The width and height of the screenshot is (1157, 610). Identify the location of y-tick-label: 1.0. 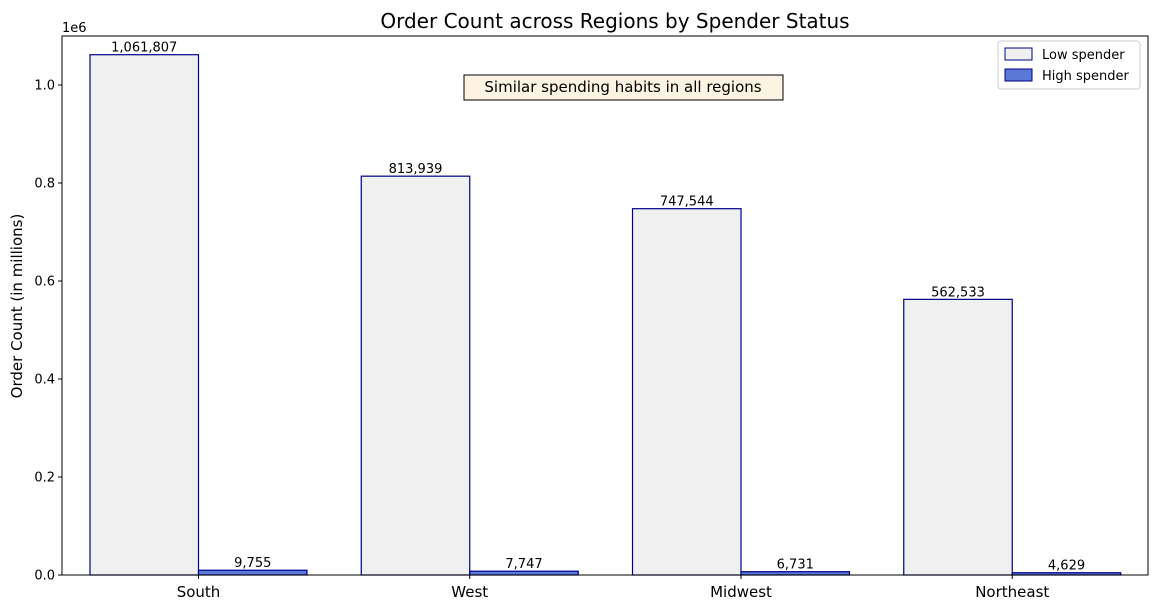
(44, 86).